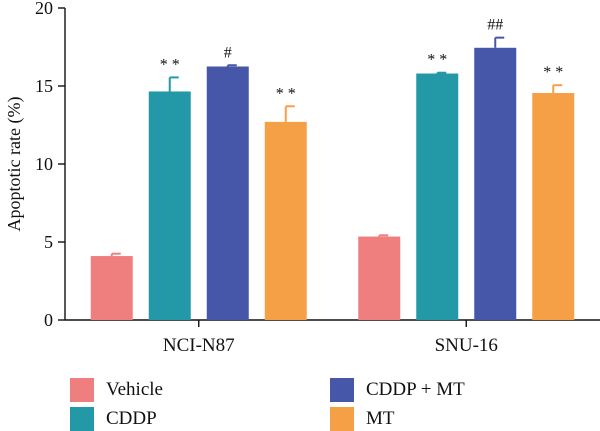 This screenshot has width=600, height=431. What do you see at coordinates (415, 389) in the screenshot?
I see `legend-label: CDDP + MT` at bounding box center [415, 389].